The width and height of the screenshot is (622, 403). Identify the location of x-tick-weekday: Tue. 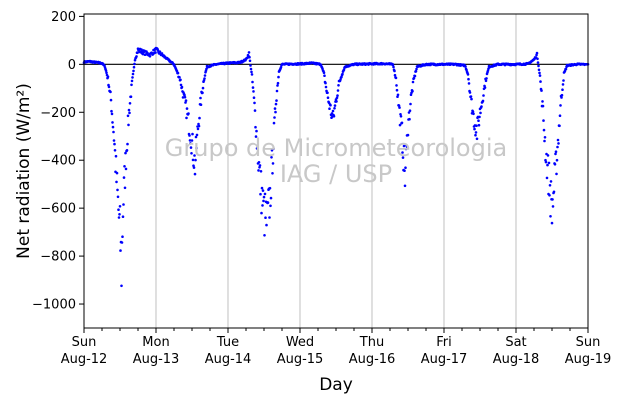
(227, 342).